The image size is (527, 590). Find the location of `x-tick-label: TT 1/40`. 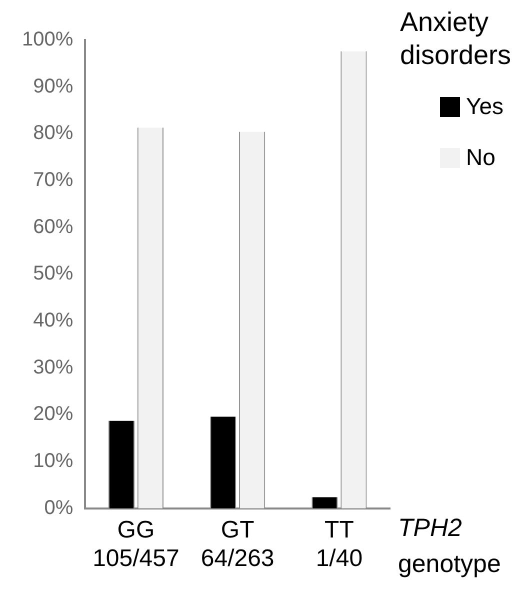

x-tick-label: TT 1/40 is located at coordinates (339, 544).